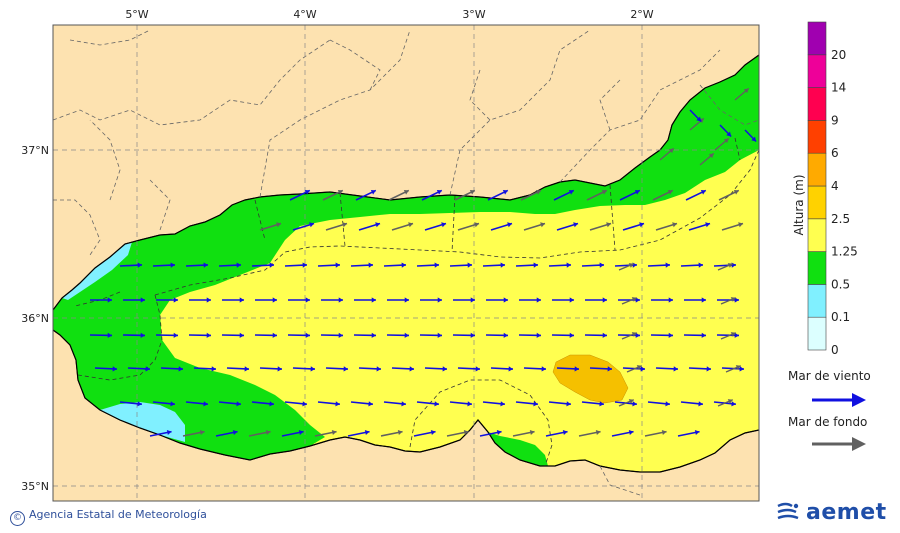 This screenshot has height=533, width=900. Describe the element at coordinates (835, 153) in the screenshot. I see `colorbar-level-label: 6` at that location.